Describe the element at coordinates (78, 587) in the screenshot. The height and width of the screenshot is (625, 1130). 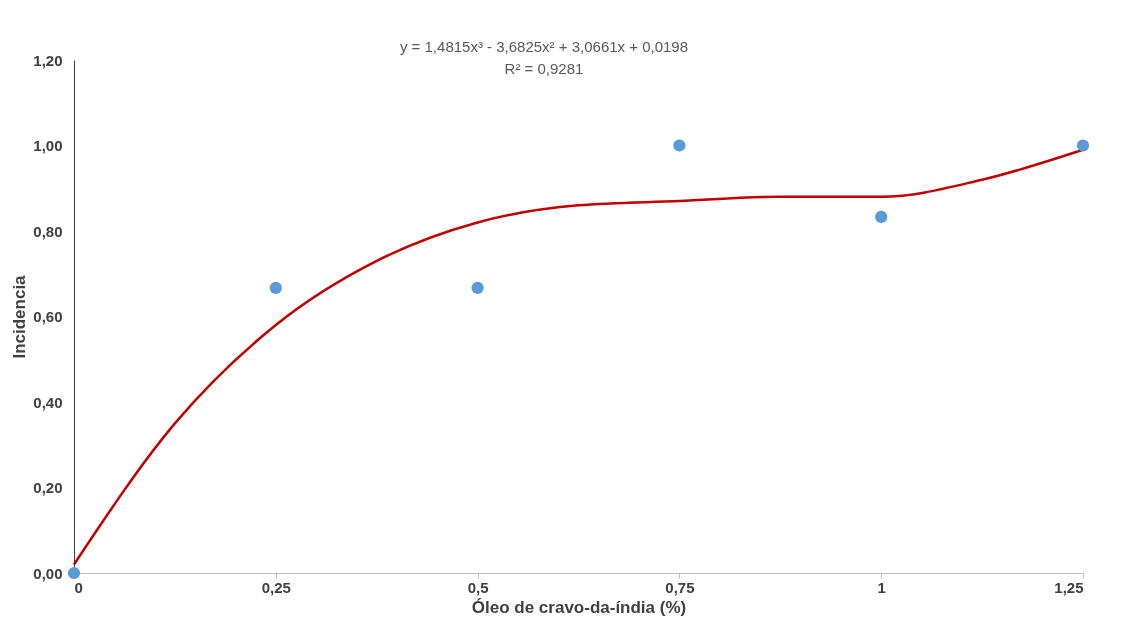
I see `x-tick-label: 0` at that location.